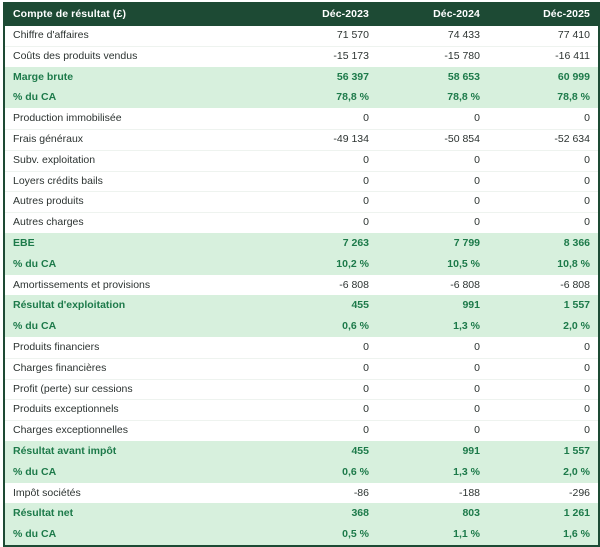  I want to click on table-row: Marge brute 56 397 58 653 60 999, so click(301, 77).